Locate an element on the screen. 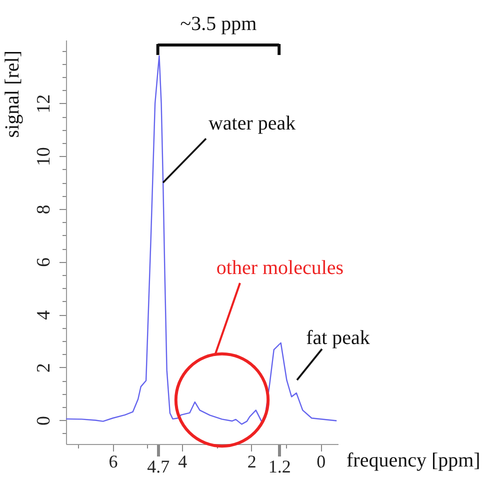 Image resolution: width=496 pixels, height=485 pixels. y-tick-label: 10 is located at coordinates (44, 156).